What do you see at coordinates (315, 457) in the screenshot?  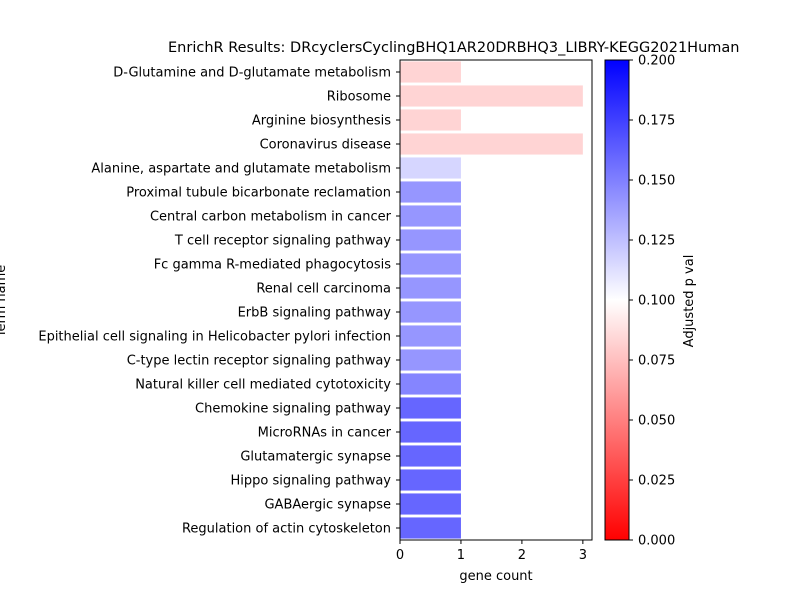 I see `y-tick-label: Glutamatergic synapse` at bounding box center [315, 457].